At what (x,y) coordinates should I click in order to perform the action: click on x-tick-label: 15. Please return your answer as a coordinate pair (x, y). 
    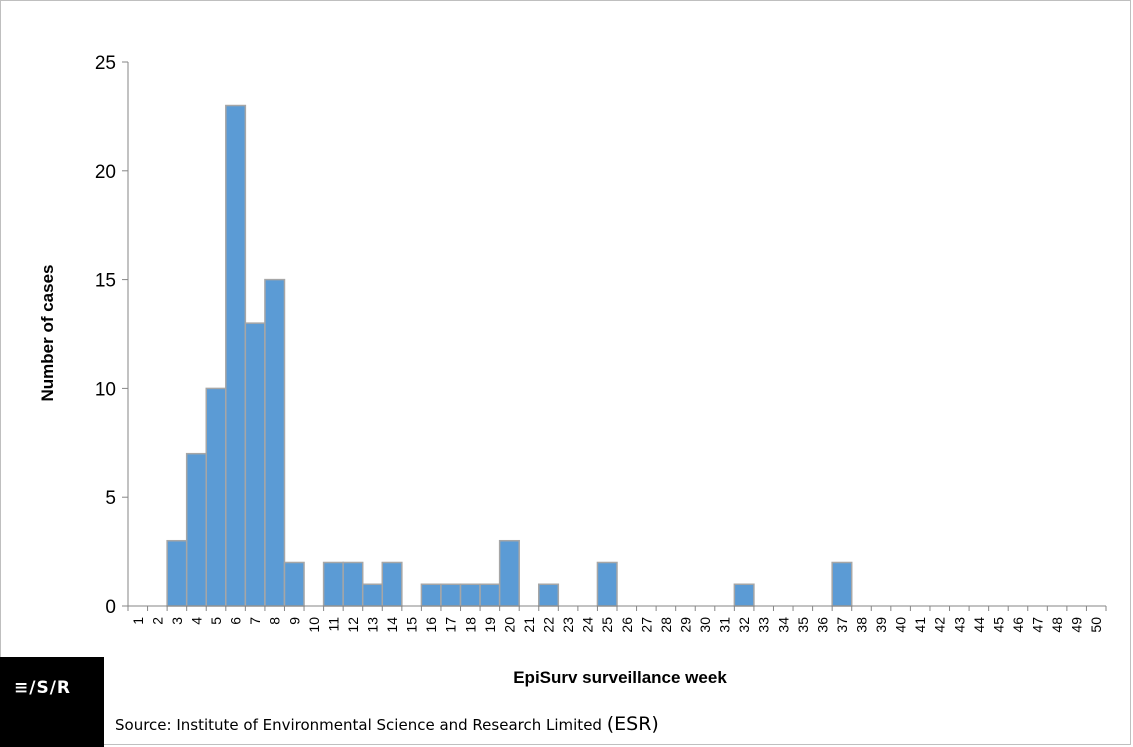
    Looking at the image, I should click on (412, 625).